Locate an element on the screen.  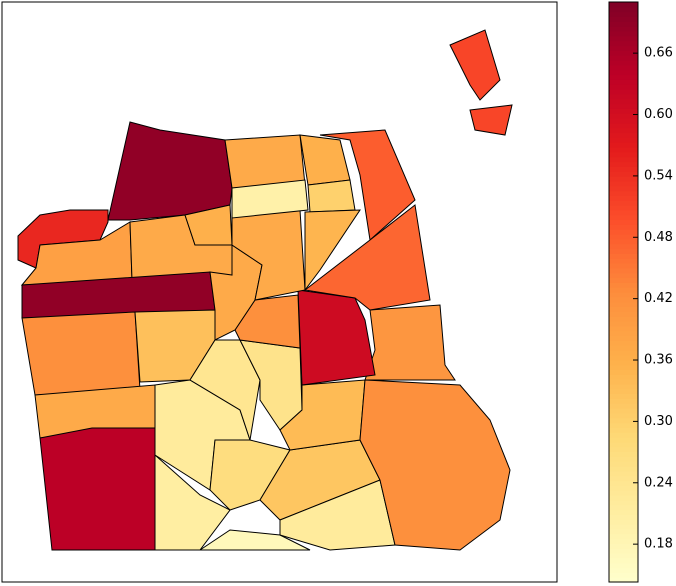
colorbar-tick-label: 0.54 is located at coordinates (658, 175).